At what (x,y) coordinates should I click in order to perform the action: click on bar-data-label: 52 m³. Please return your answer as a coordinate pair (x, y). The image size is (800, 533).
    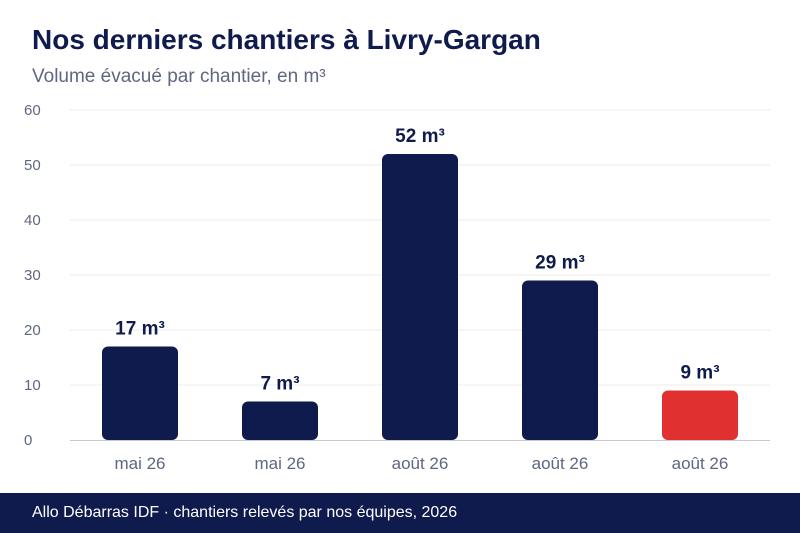
    Looking at the image, I should click on (420, 136).